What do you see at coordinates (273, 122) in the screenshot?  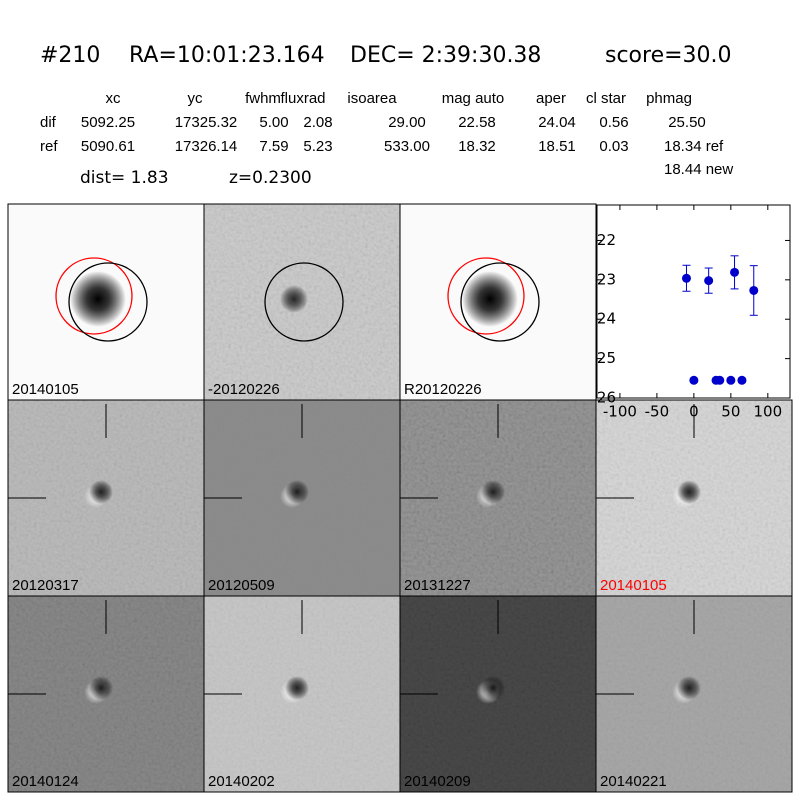 I see `cell: 5.00` at bounding box center [273, 122].